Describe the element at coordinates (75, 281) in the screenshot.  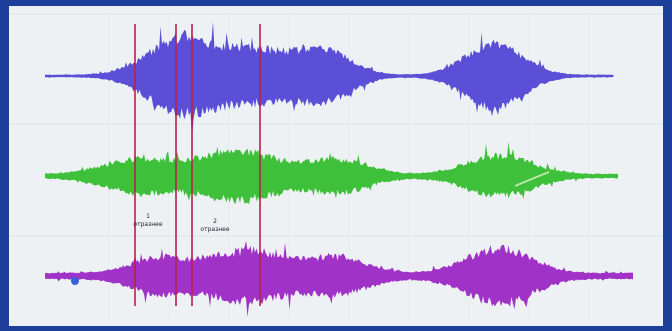
I see `playhead-dot` at that location.